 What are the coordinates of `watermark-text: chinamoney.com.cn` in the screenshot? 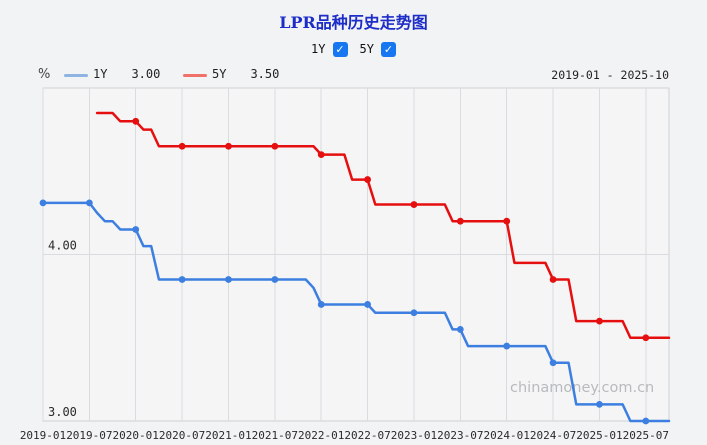 It's located at (582, 388).